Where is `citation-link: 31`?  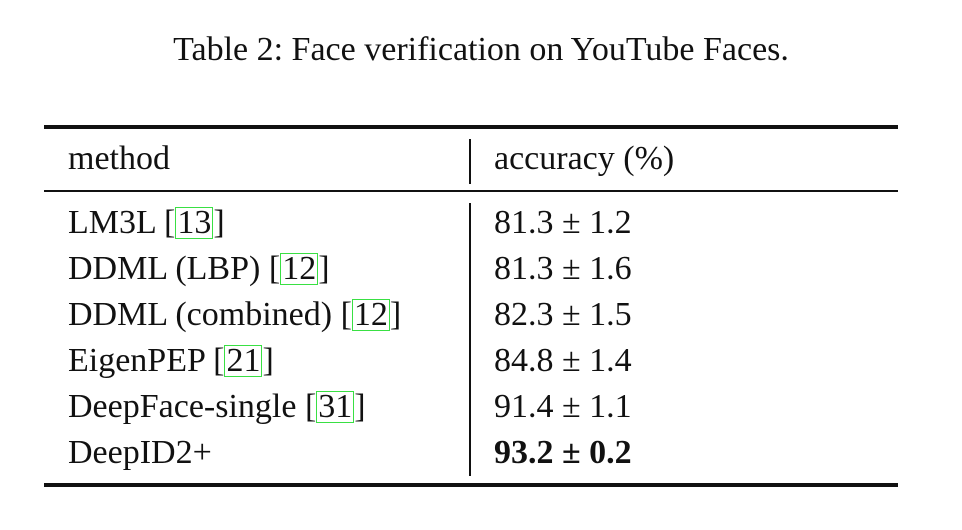
citation-link: 31 is located at coordinates (335, 406).